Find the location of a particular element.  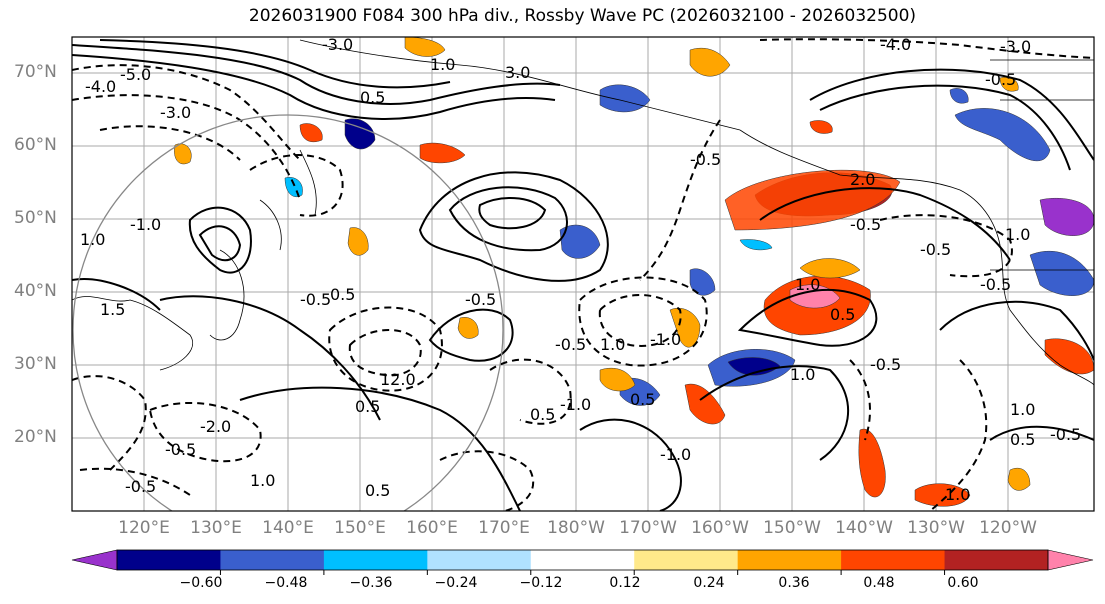

lon-label: 120°E is located at coordinates (144, 528).